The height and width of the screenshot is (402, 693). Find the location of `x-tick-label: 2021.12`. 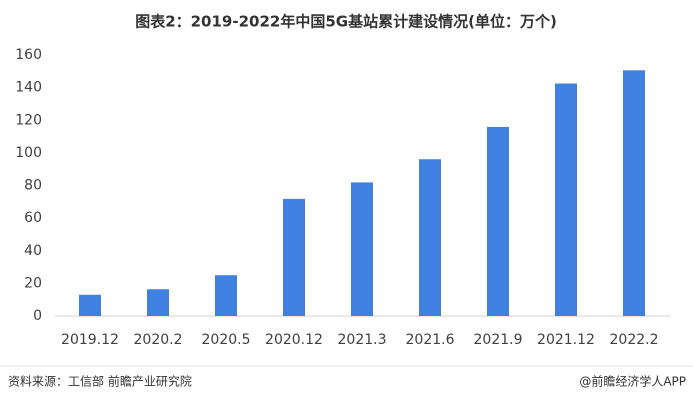

x-tick-label: 2021.12 is located at coordinates (566, 340).